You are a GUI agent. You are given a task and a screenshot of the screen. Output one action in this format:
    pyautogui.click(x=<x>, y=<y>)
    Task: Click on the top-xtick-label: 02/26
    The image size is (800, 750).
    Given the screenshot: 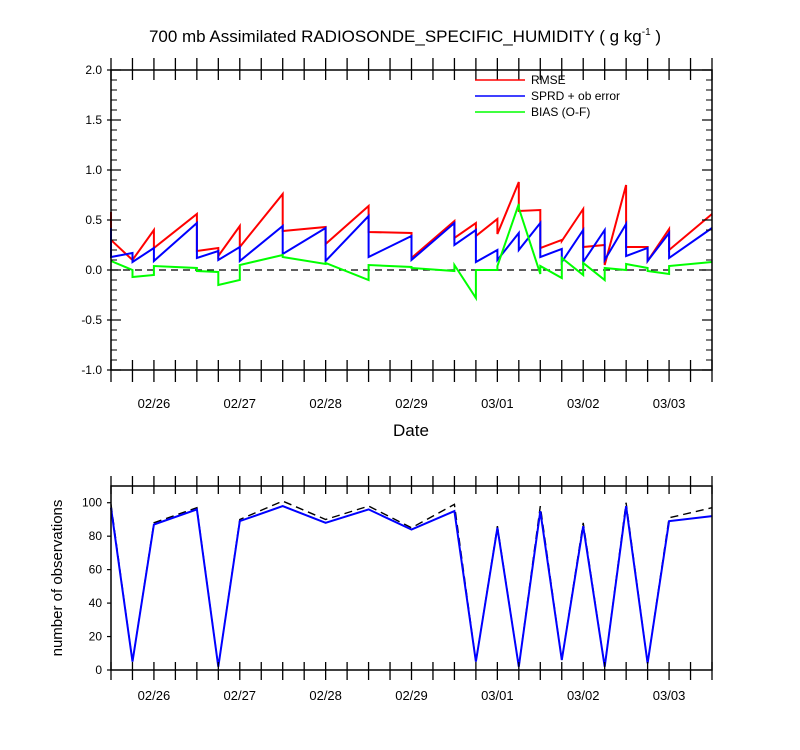 What is the action you would take?
    pyautogui.click(x=154, y=403)
    